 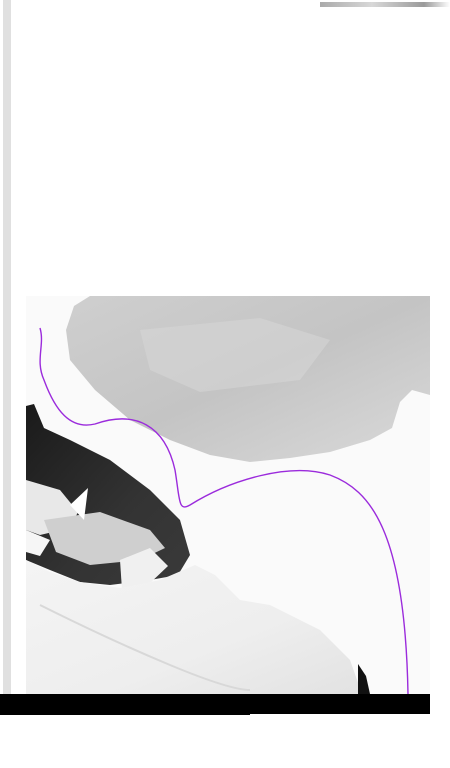 I want to click on cloud-highlight, so click(x=235, y=355).